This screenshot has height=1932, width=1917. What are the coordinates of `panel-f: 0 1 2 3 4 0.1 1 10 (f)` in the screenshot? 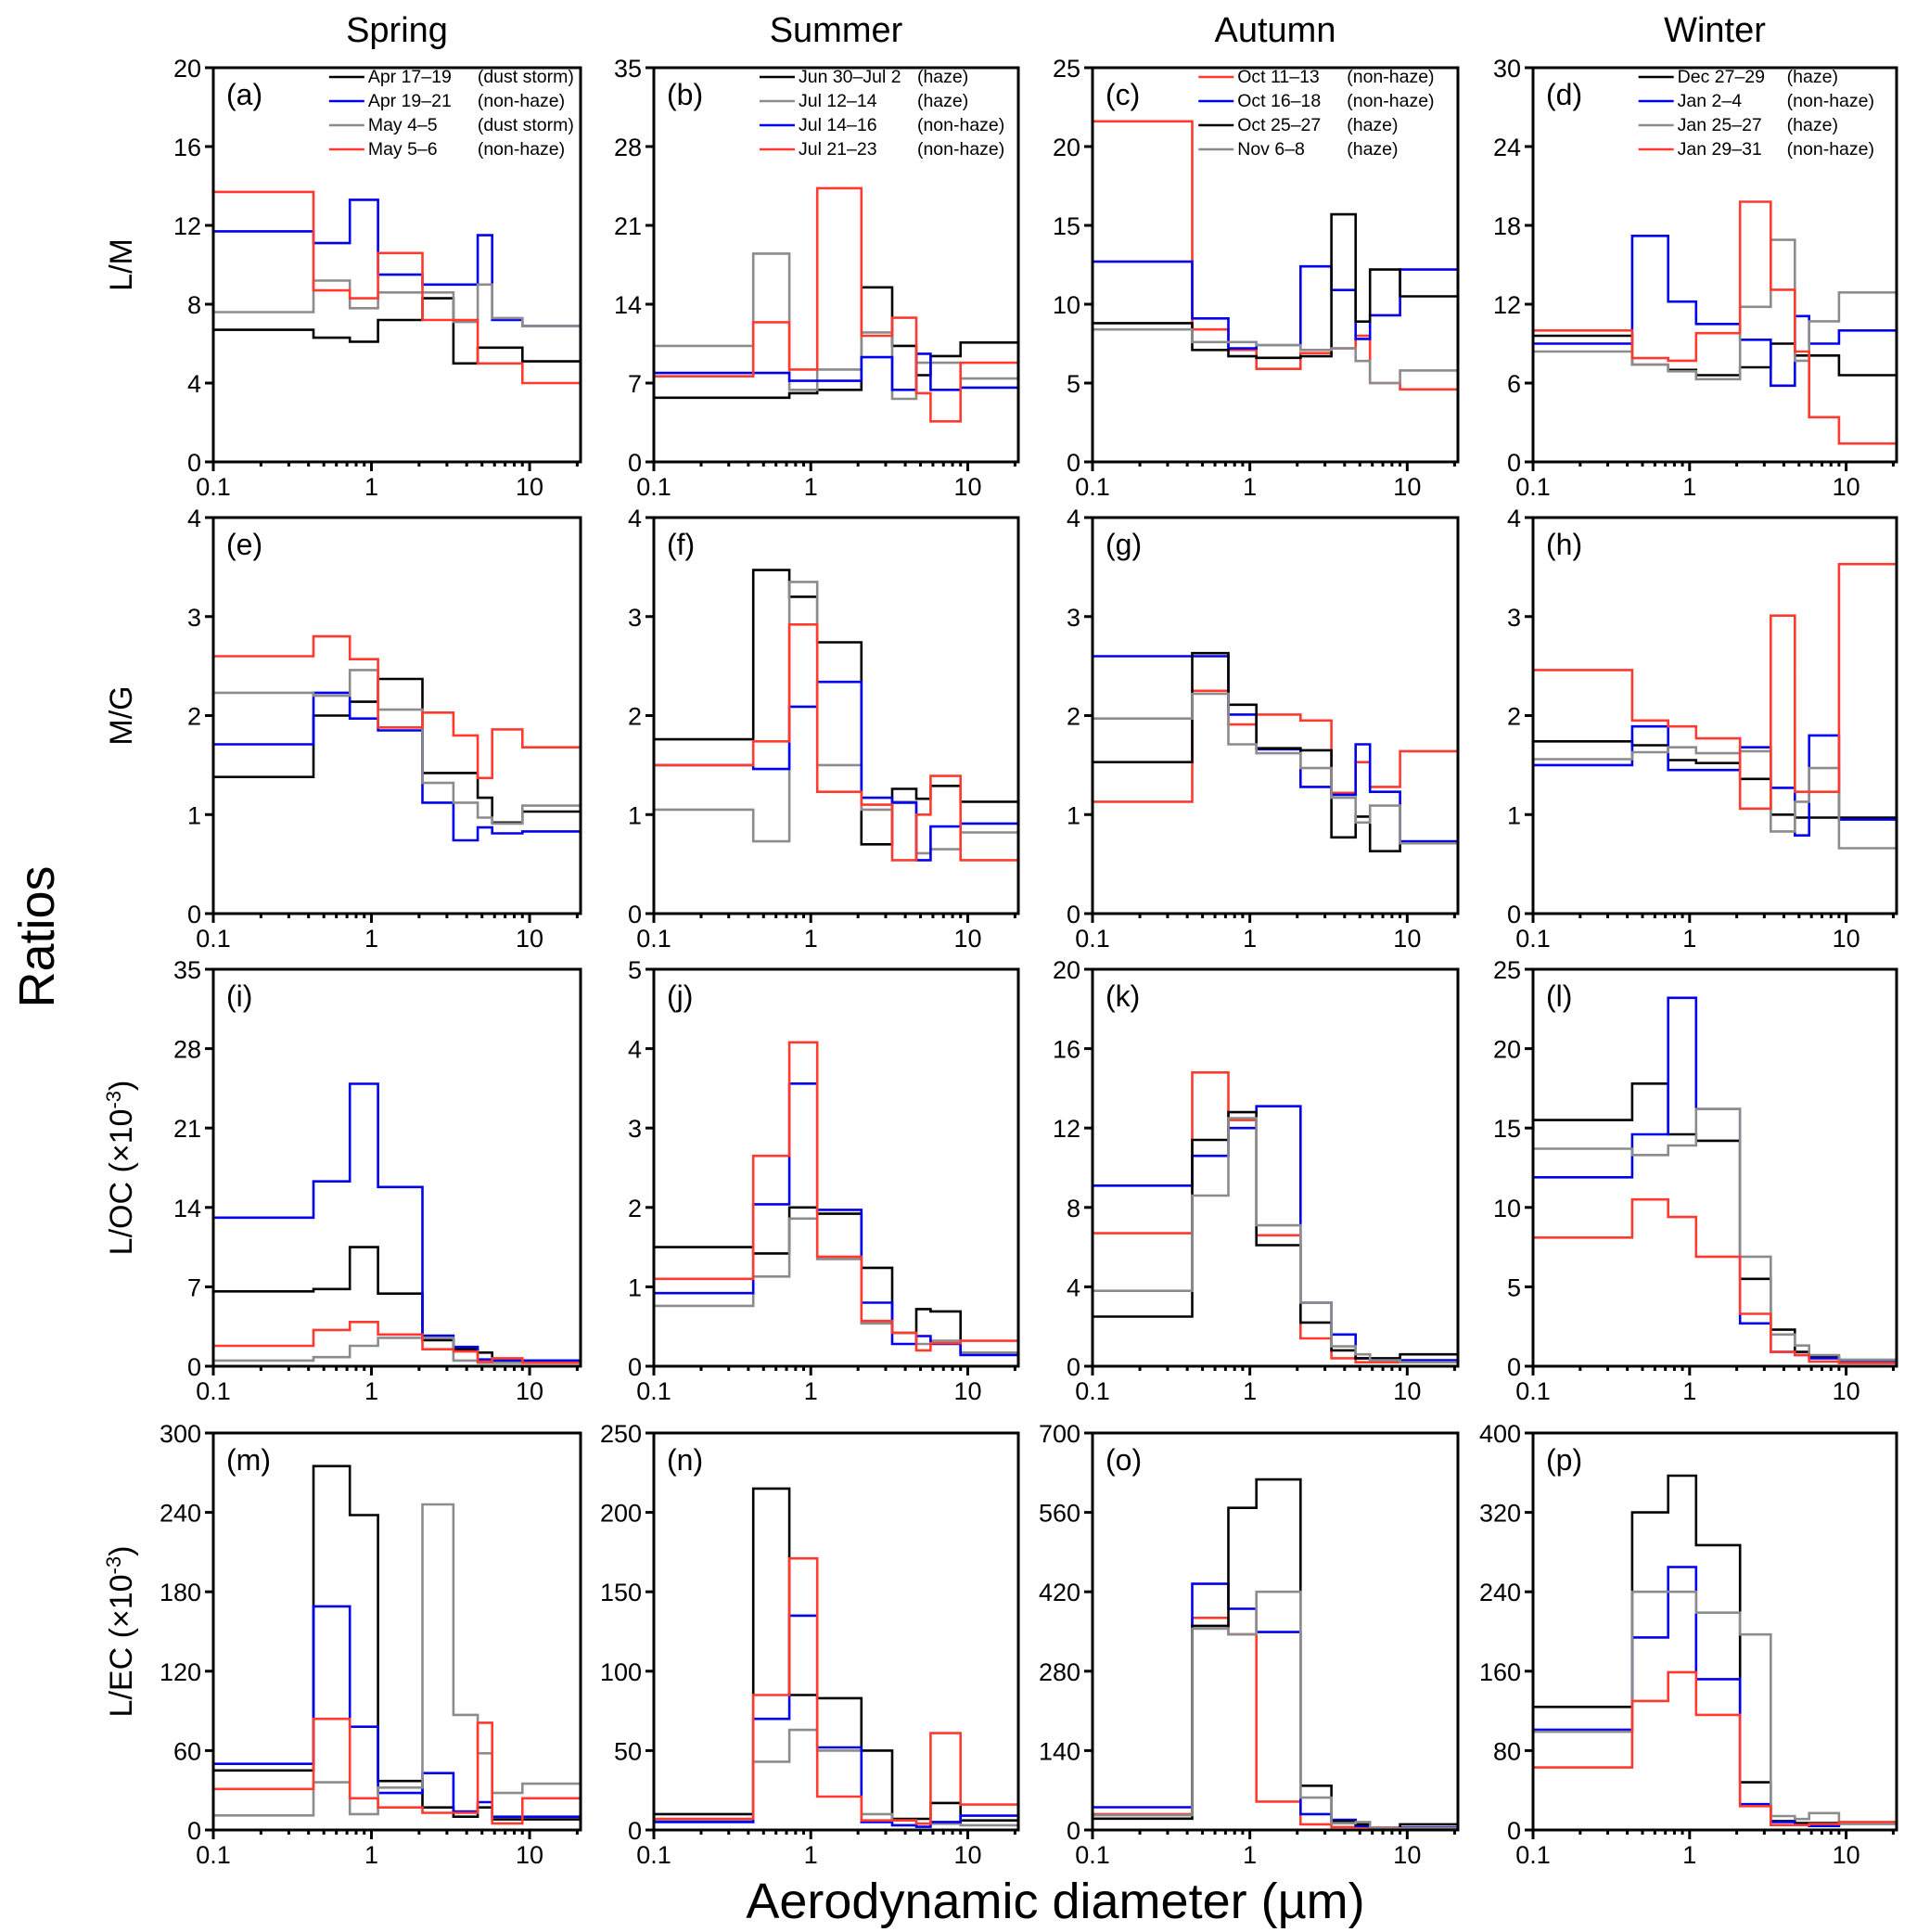 It's located at (824, 729).